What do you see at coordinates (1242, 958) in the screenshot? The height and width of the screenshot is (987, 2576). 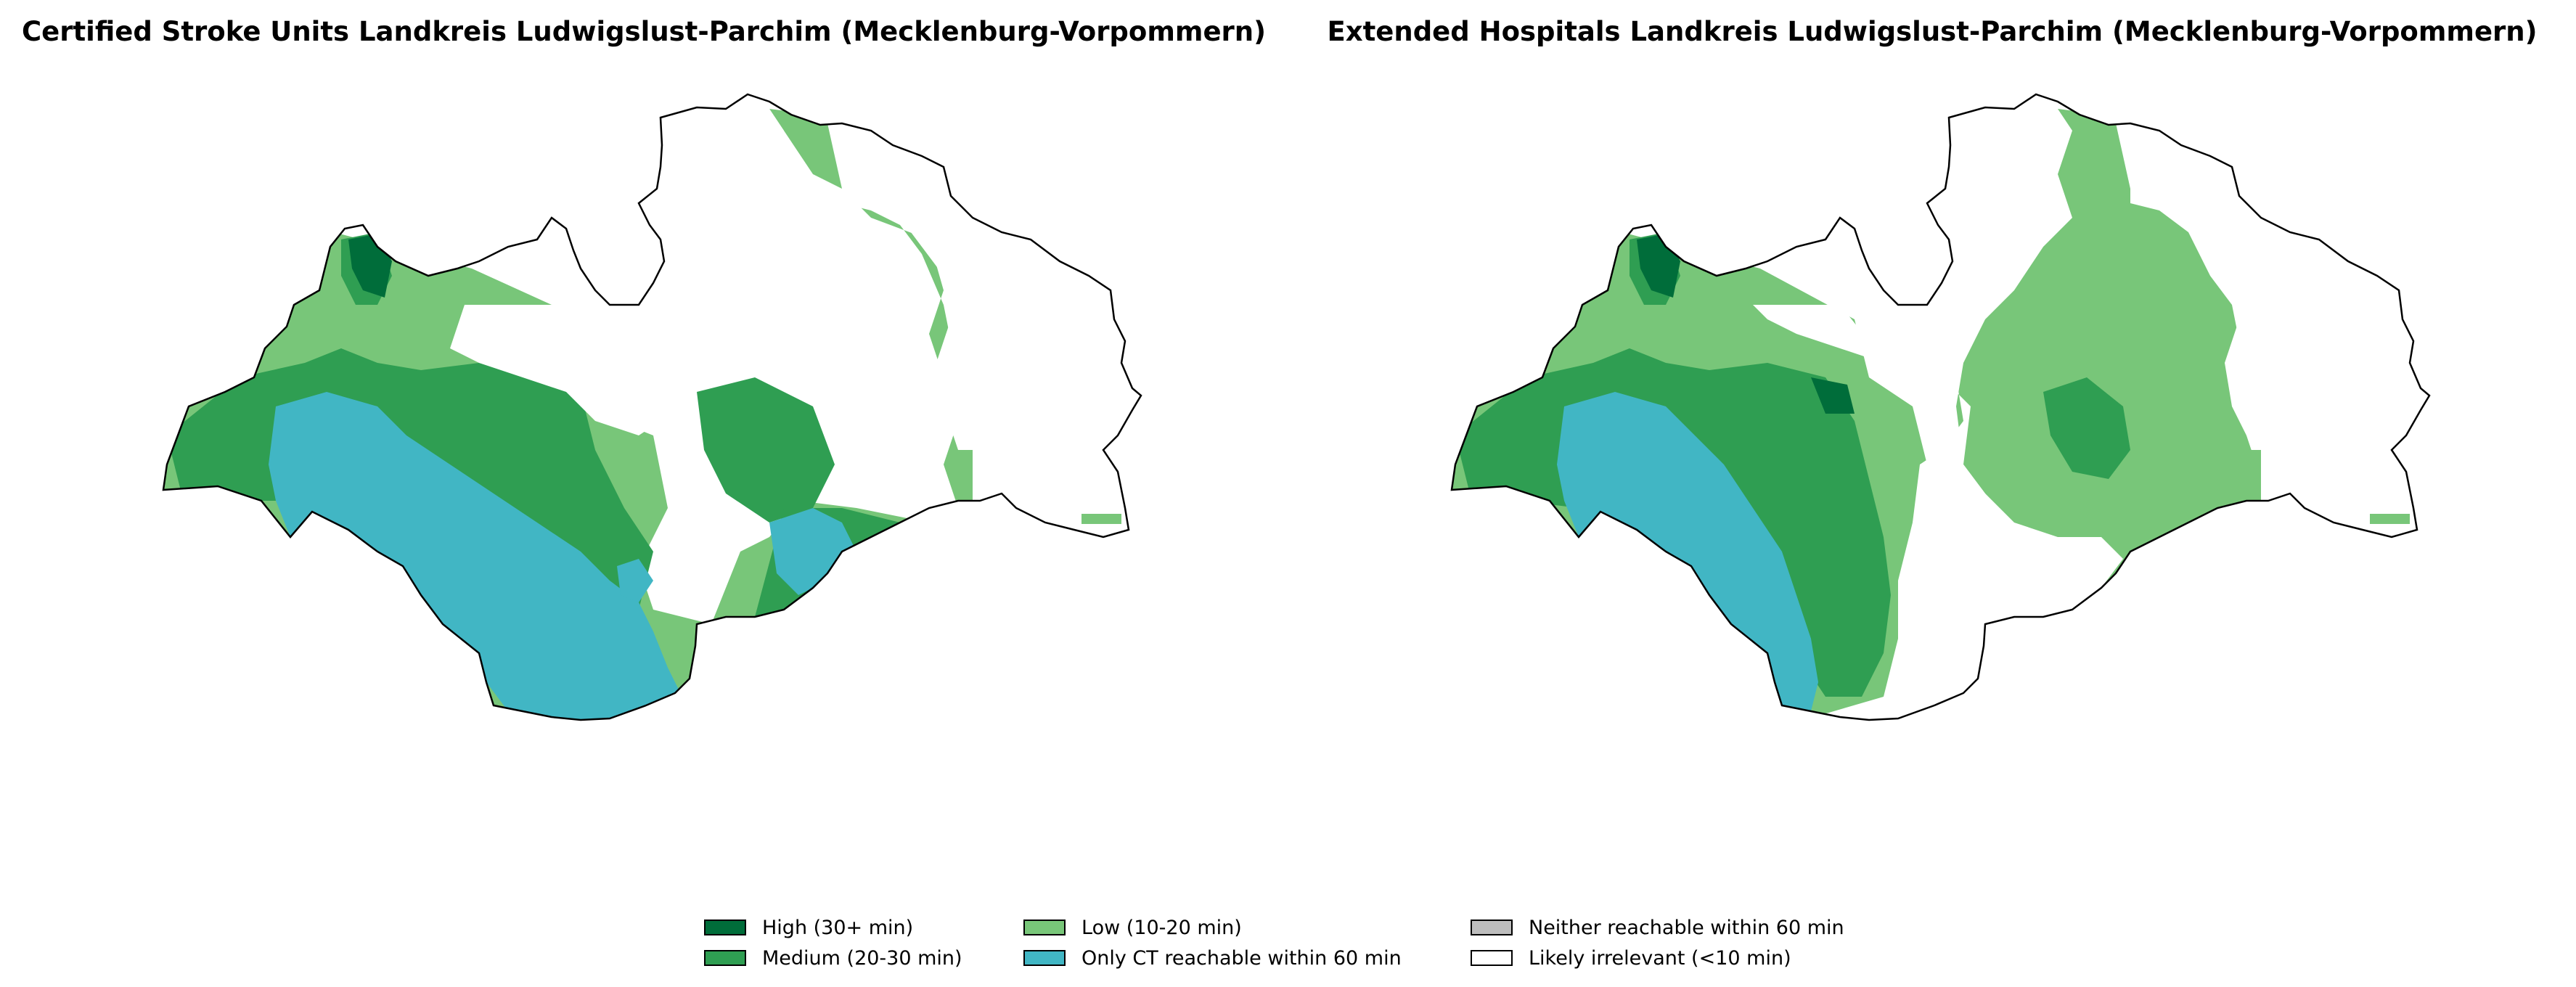 I see `legend-label-ct-only: Only CT reachable within 60 min` at bounding box center [1242, 958].